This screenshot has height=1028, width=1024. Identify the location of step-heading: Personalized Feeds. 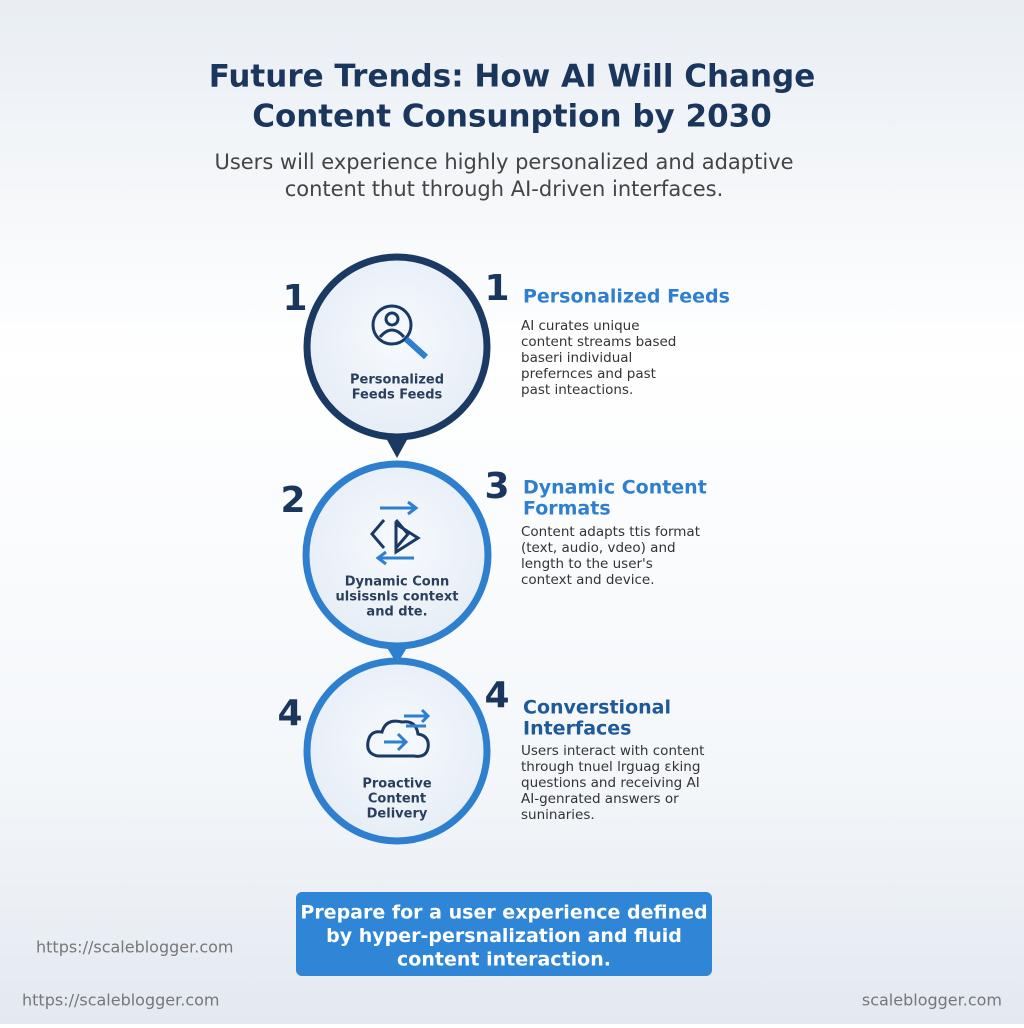
(626, 297).